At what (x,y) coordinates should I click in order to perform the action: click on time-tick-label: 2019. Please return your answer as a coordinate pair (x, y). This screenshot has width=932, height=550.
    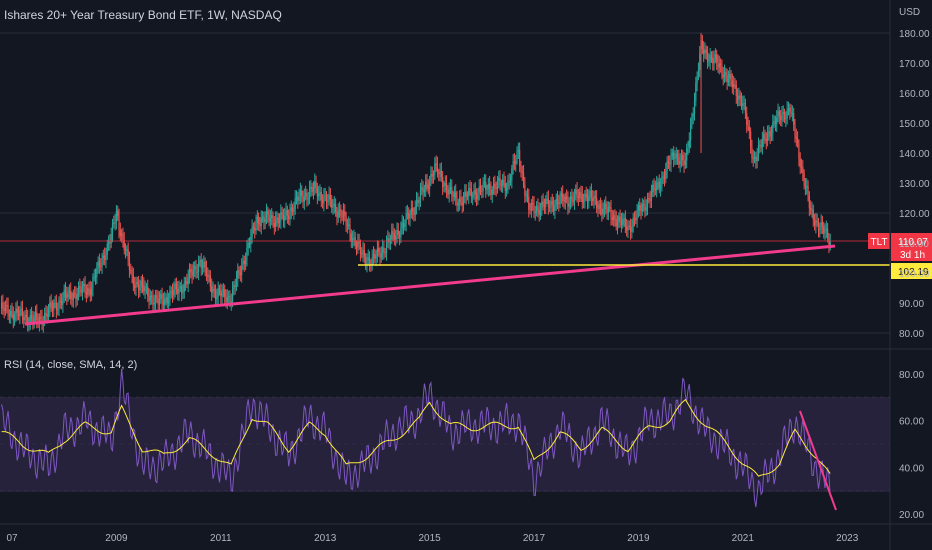
    Looking at the image, I should click on (638, 538).